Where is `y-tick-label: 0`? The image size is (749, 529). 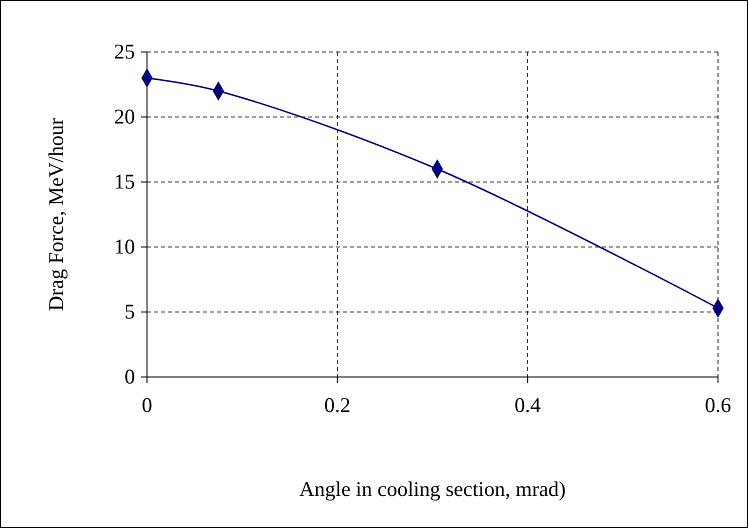 y-tick-label: 0 is located at coordinates (129, 376).